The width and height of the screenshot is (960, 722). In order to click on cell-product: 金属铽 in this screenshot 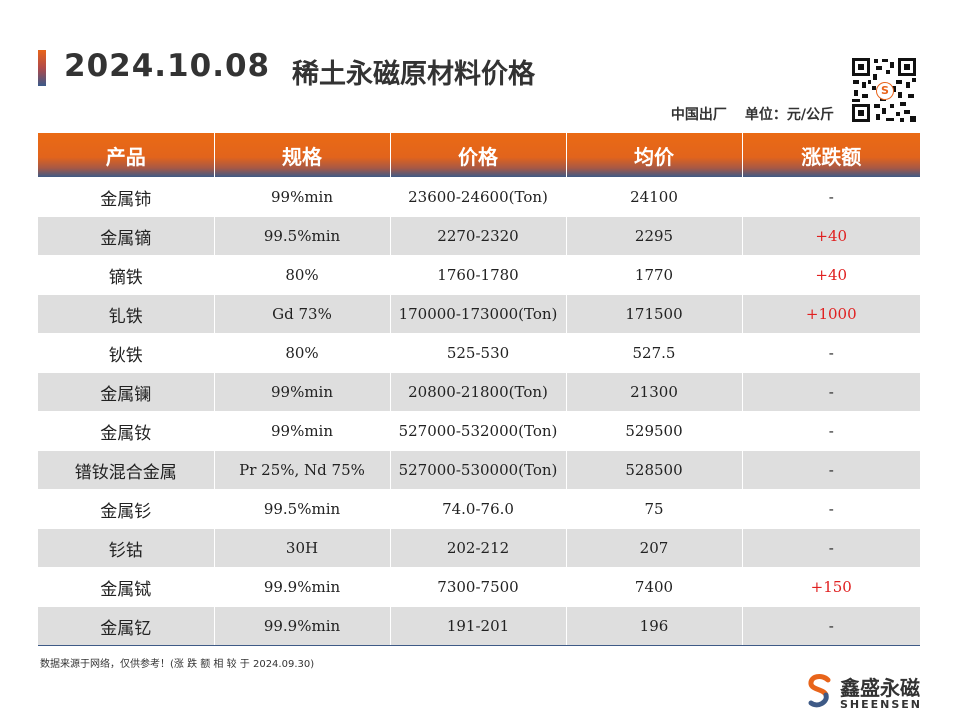, I will do `click(126, 587)`.